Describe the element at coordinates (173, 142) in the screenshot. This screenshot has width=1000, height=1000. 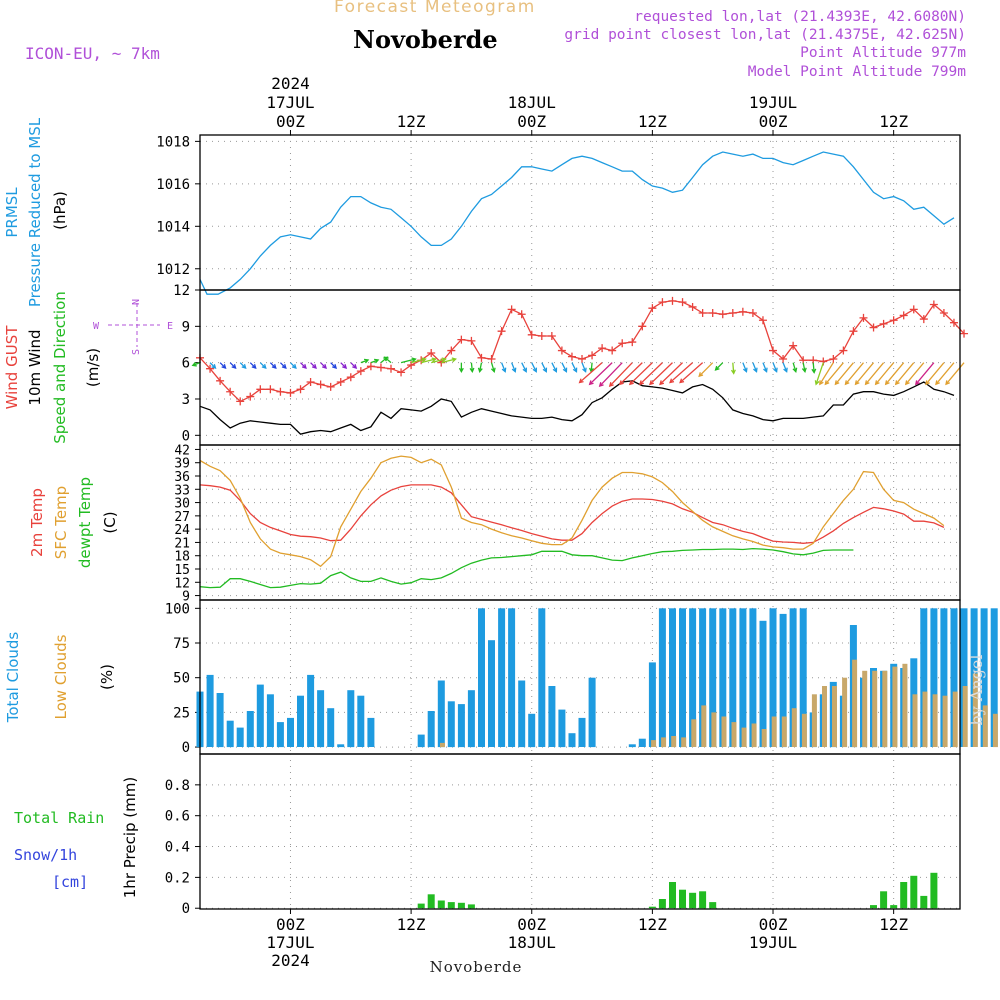
I see `y-tick-label: 1018` at that location.